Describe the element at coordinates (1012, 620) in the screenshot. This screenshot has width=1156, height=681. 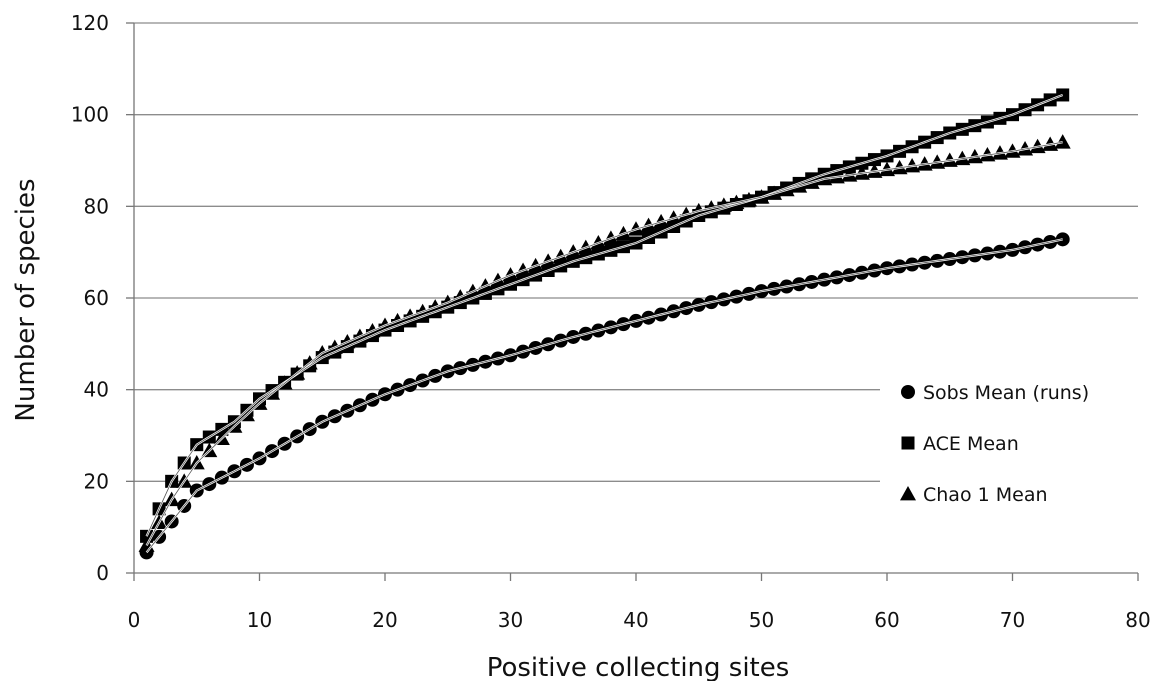
I see `x-tick-label: 70` at that location.